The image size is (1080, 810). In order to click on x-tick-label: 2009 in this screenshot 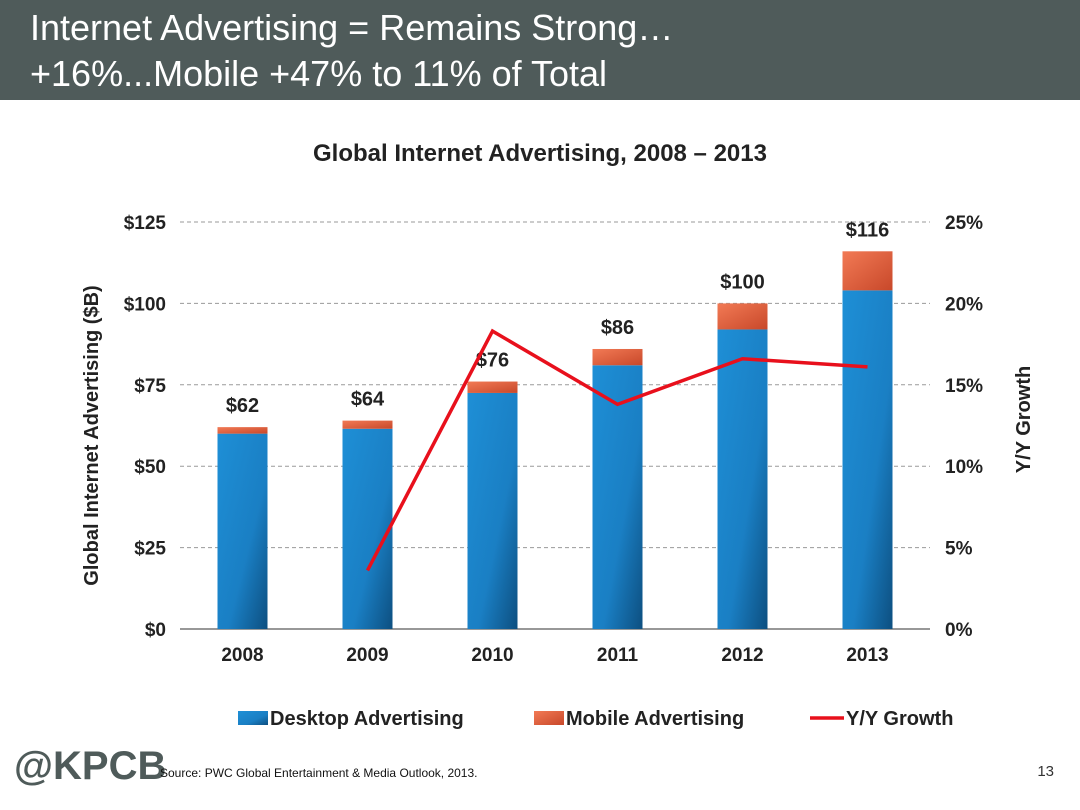, I will do `click(367, 655)`.